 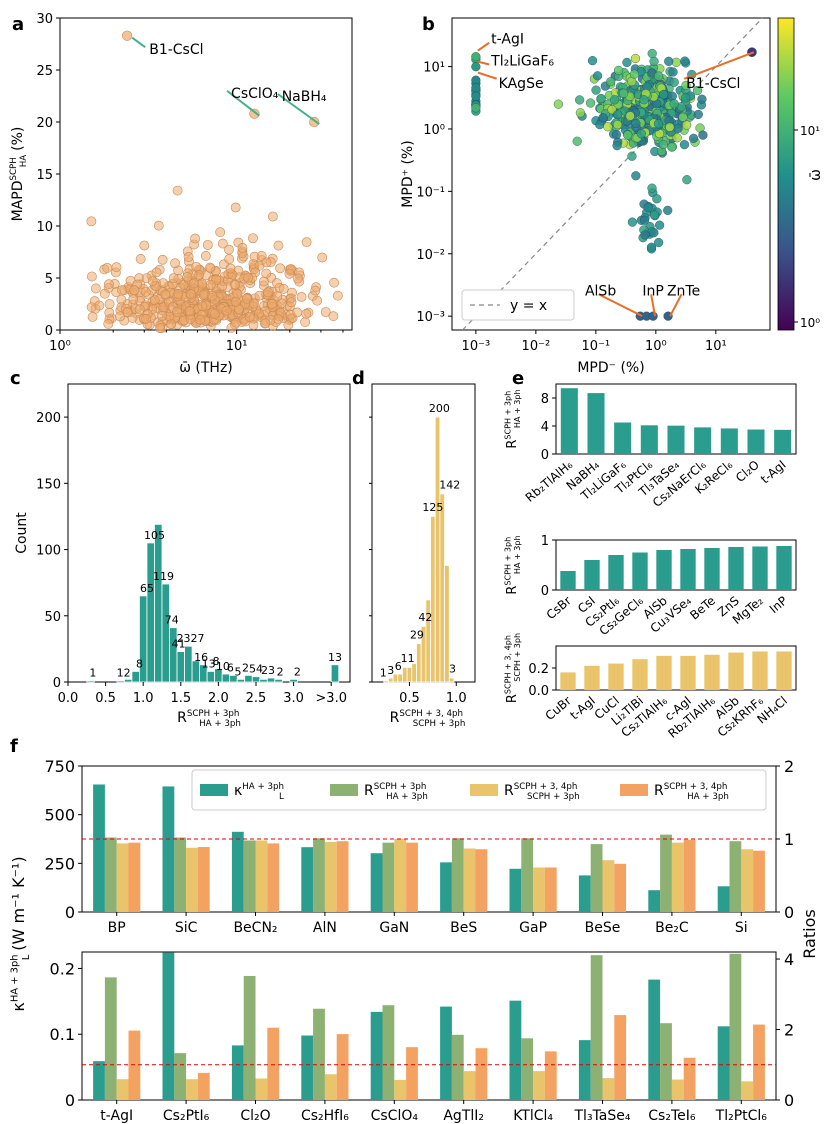 I want to click on y-axis-label-sub: HA, so click(x=24, y=161).